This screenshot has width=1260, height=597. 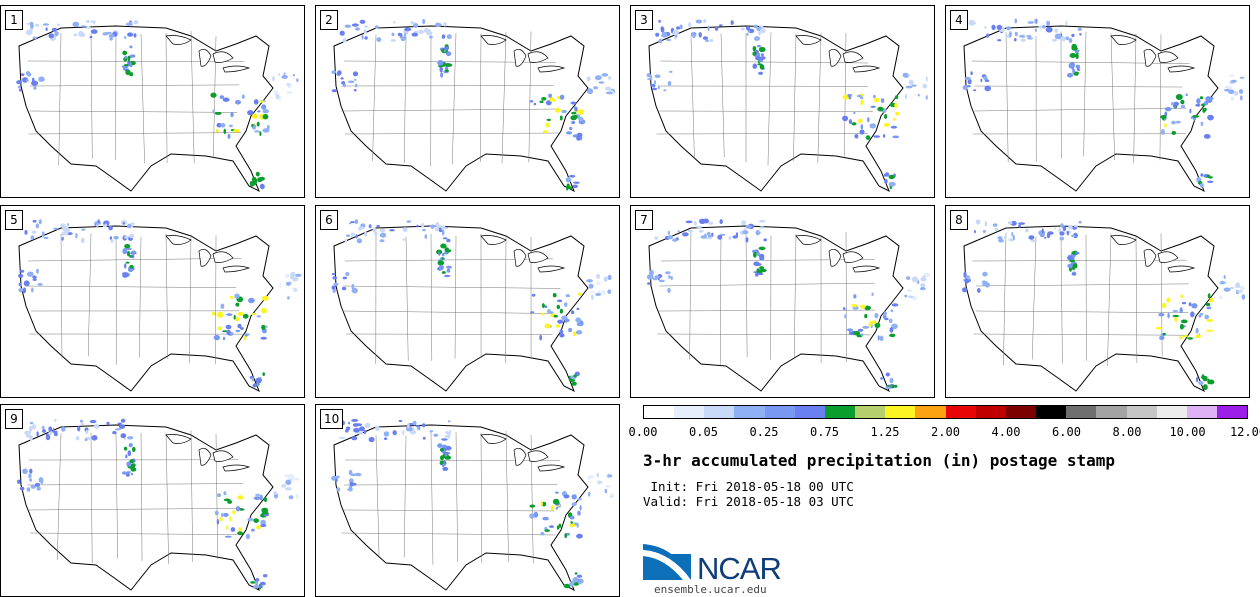 I want to click on legend-tick-label: 12.00, so click(x=1244, y=432).